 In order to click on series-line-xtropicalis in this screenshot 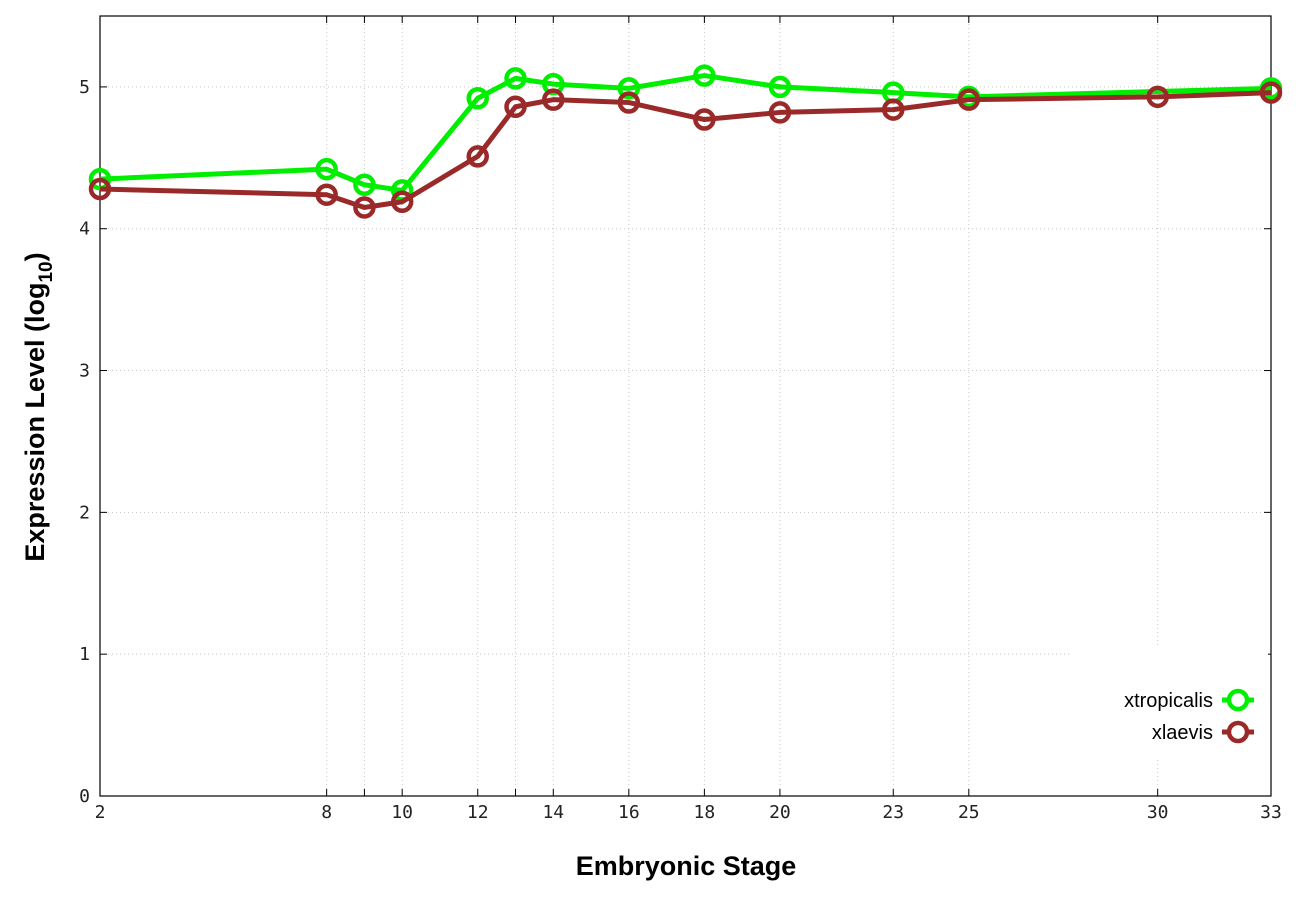, I will do `click(685, 133)`.